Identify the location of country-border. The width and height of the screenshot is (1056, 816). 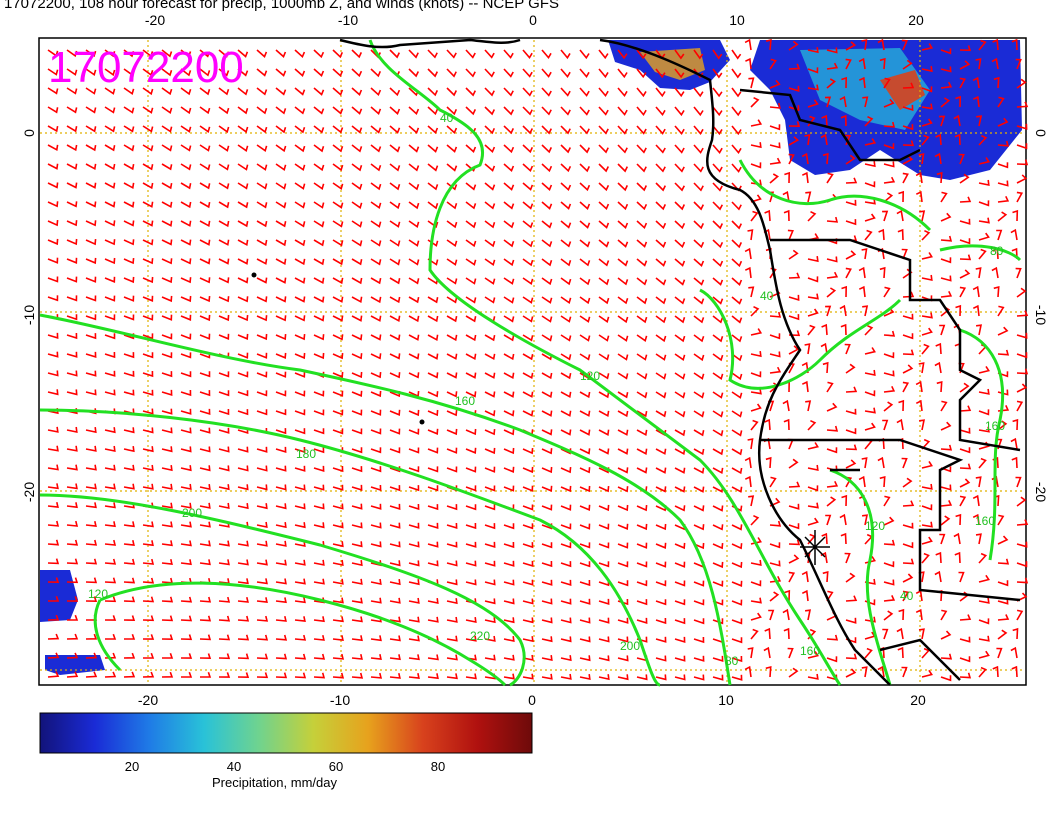
(890, 520).